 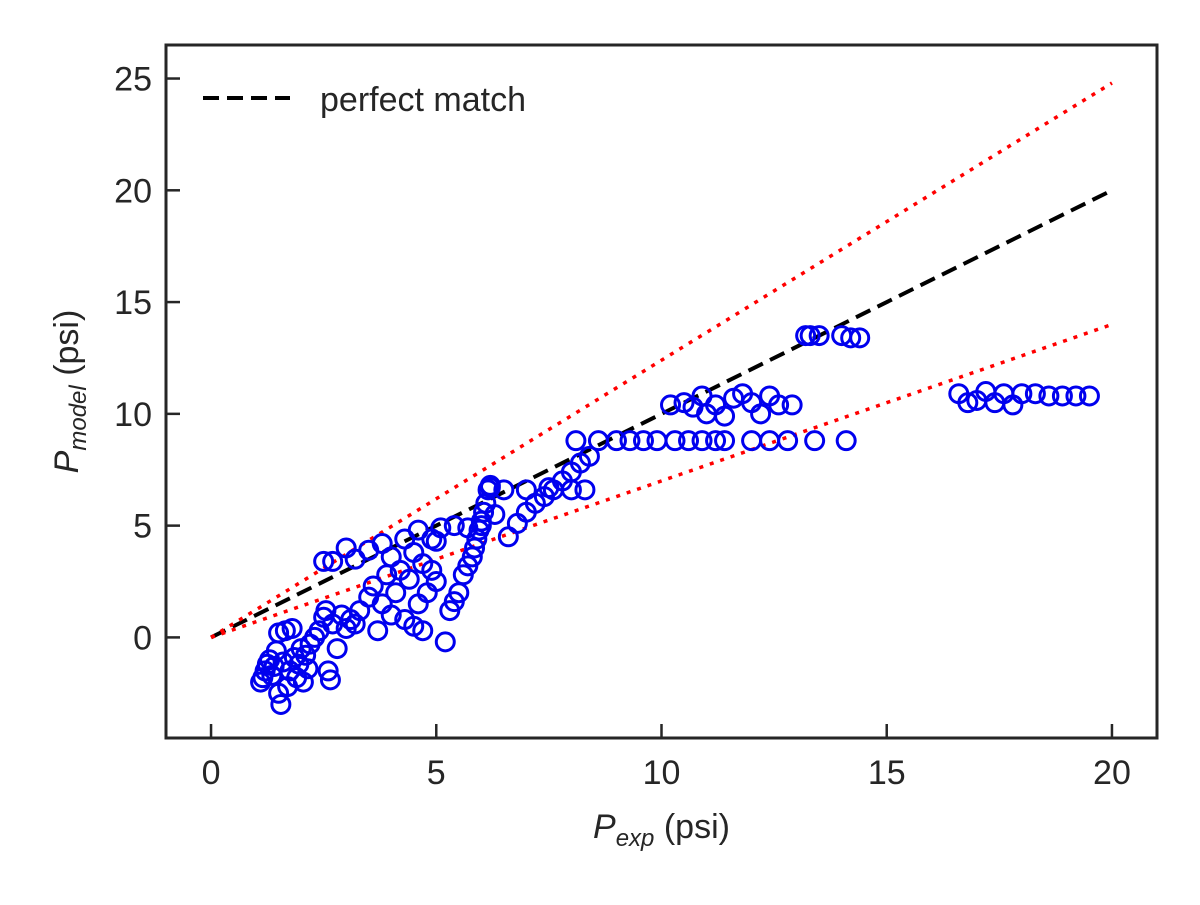 What do you see at coordinates (67, 348) in the screenshot?
I see `y-axis-label-unit: (psi)` at bounding box center [67, 348].